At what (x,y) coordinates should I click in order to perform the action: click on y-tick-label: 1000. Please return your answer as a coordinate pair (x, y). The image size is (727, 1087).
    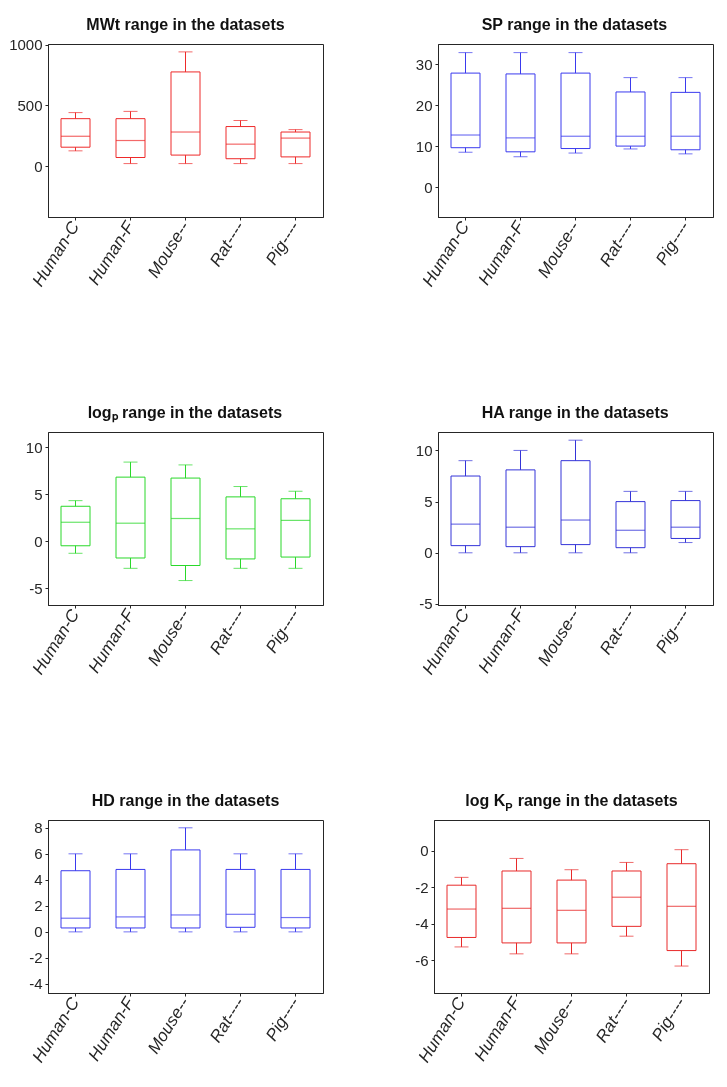
    Looking at the image, I should click on (26, 45).